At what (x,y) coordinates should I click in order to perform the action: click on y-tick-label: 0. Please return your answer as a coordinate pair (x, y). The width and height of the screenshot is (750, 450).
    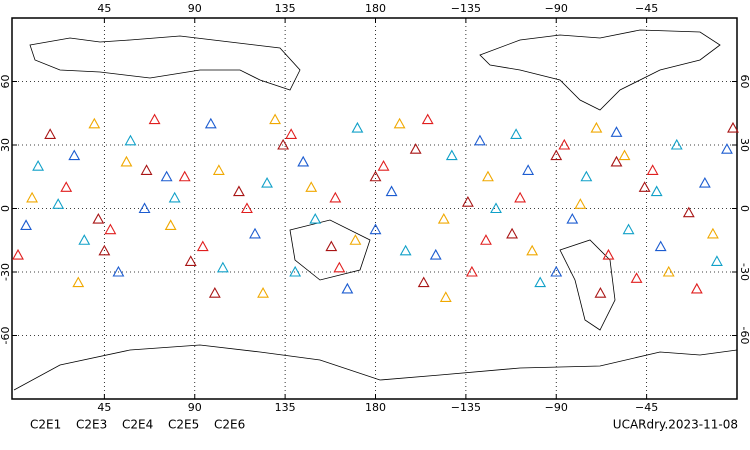
    Looking at the image, I should click on (744, 208).